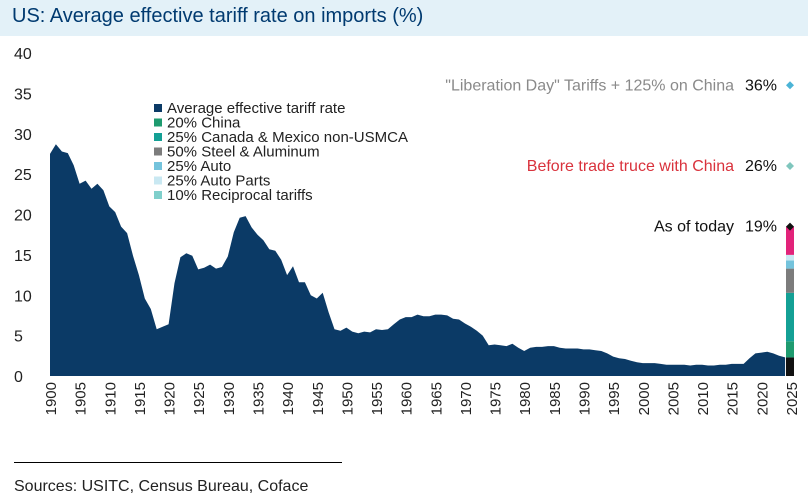 The width and height of the screenshot is (808, 504). I want to click on x-tick-label: 1900, so click(51, 398).